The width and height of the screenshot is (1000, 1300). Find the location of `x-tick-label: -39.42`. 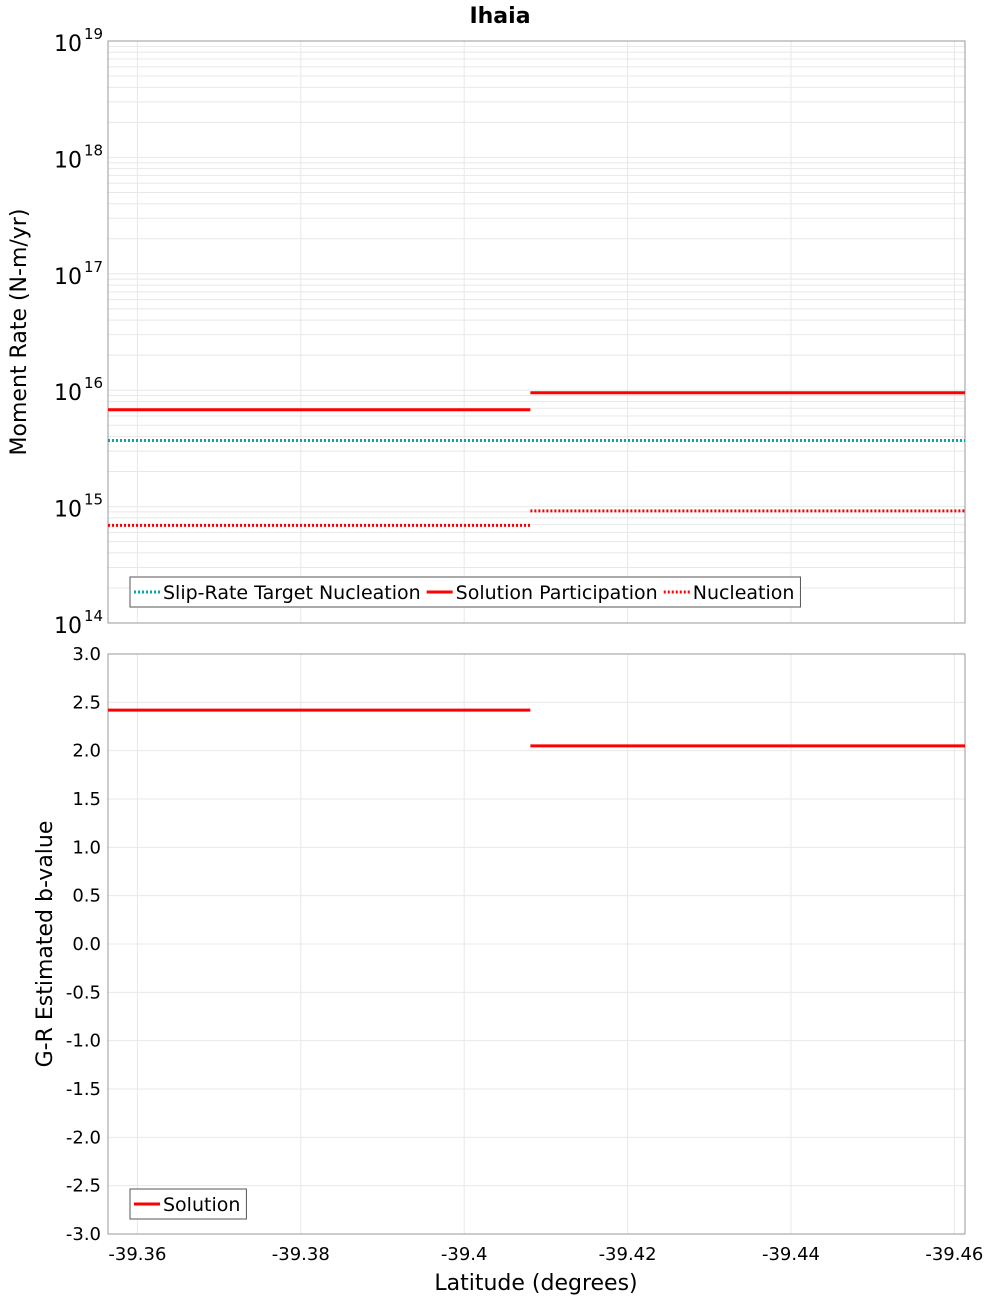

x-tick-label: -39.42 is located at coordinates (628, 1254).